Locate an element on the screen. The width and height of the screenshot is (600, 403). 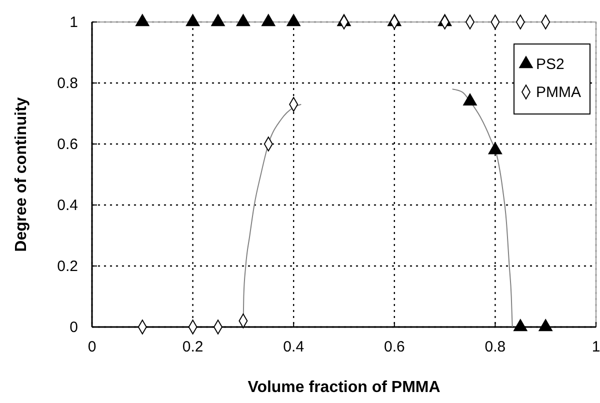
x-tick-label: 0 is located at coordinates (92, 347).